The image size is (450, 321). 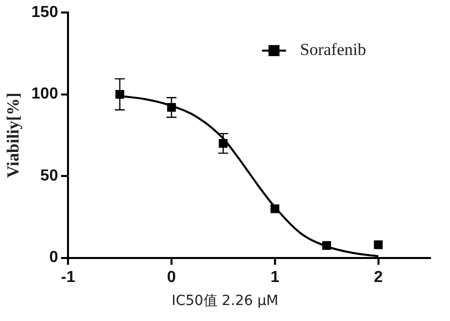 What do you see at coordinates (44, 94) in the screenshot?
I see `y-tick-label: 100` at bounding box center [44, 94].